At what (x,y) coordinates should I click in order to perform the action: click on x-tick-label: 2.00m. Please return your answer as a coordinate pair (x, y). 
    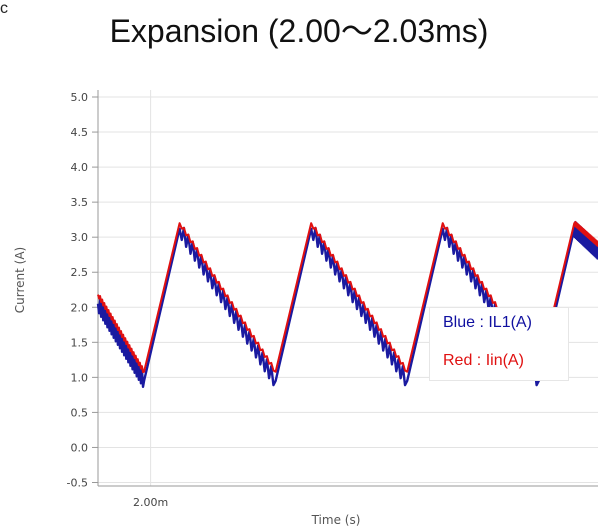
    Looking at the image, I should click on (150, 502).